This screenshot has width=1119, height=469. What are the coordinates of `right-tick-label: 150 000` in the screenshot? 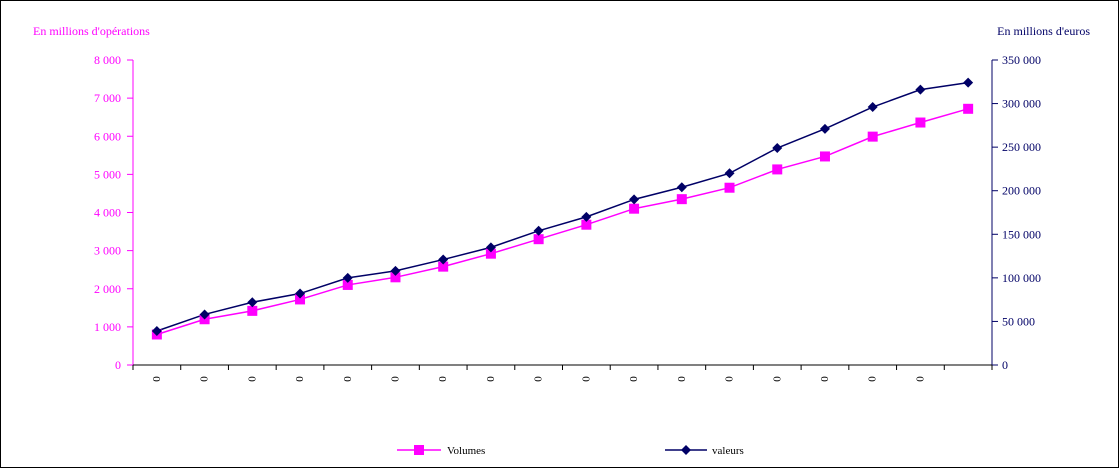 It's located at (1021, 234).